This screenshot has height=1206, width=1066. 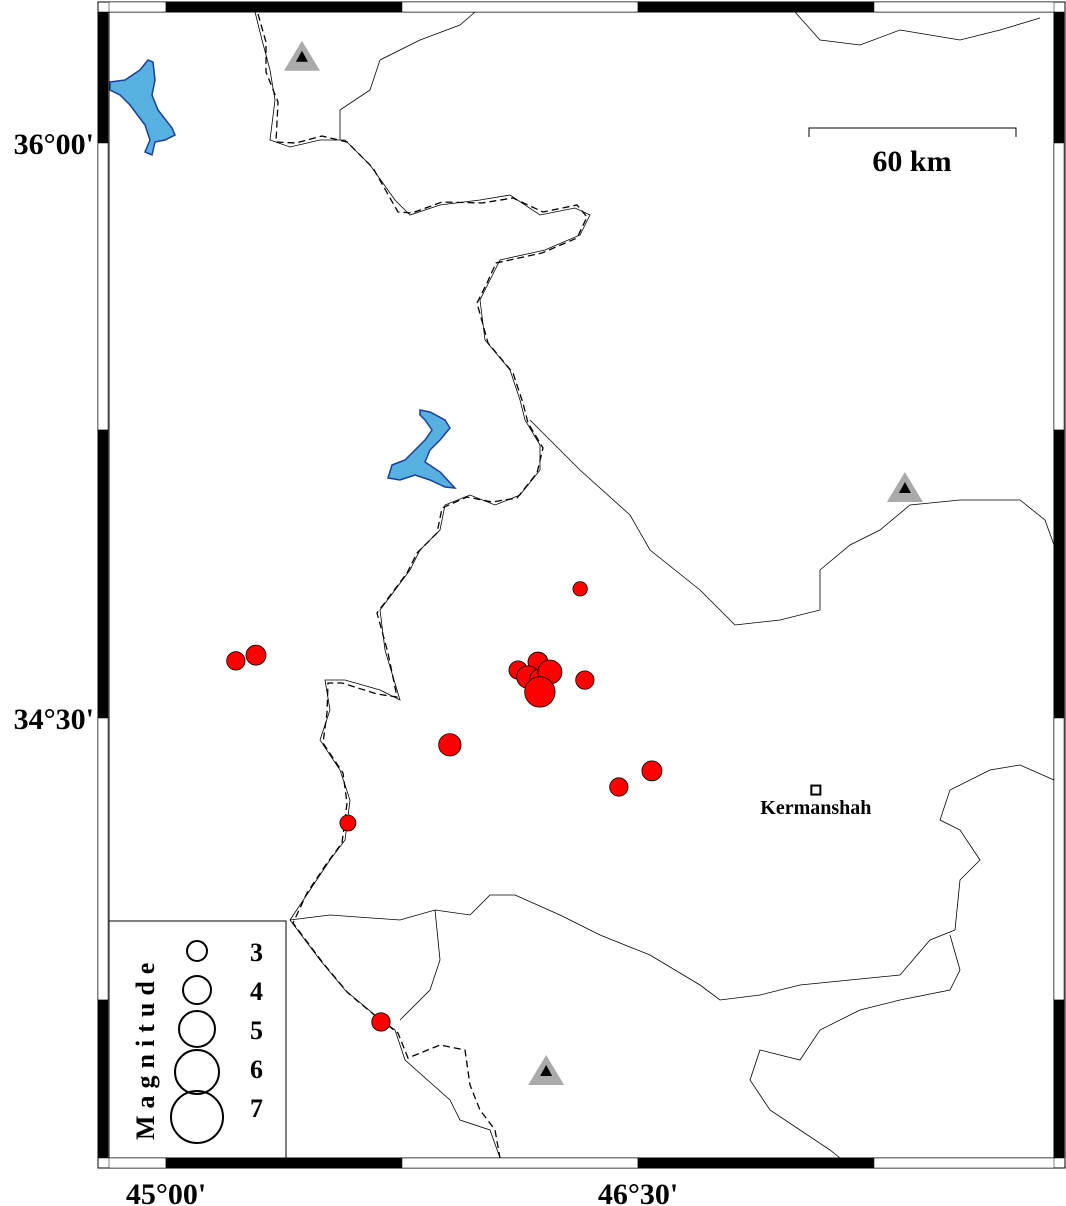 I want to click on legend-label: 5, so click(x=256, y=1030).